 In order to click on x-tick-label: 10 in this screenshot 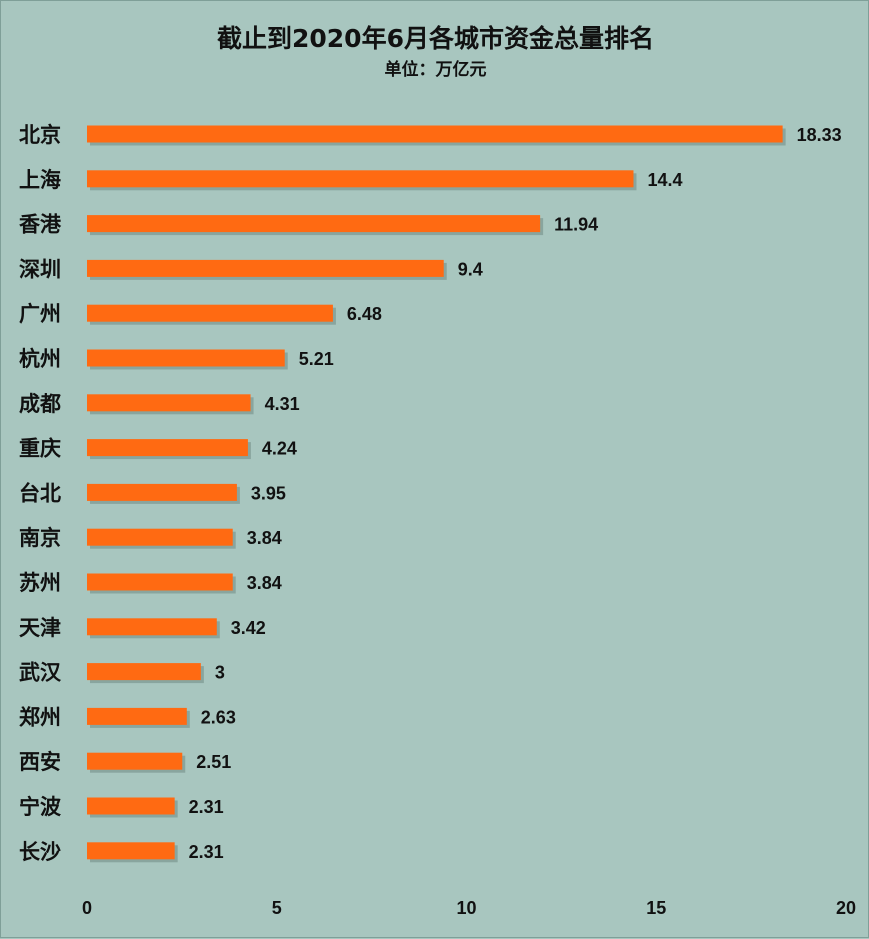, I will do `click(466, 908)`.